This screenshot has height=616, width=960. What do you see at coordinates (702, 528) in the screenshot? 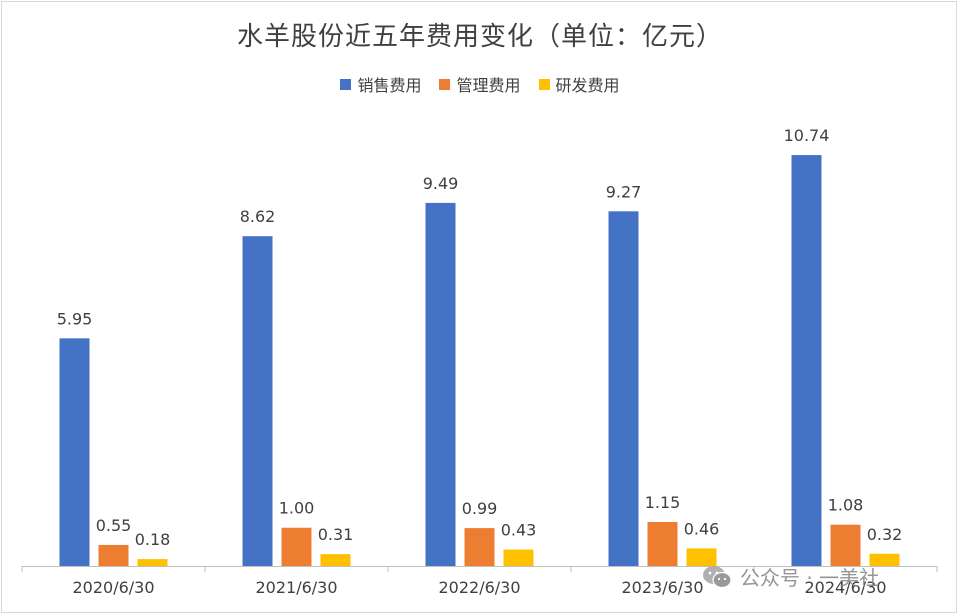
I see `data-label-rd-4: 0.46` at bounding box center [702, 528].